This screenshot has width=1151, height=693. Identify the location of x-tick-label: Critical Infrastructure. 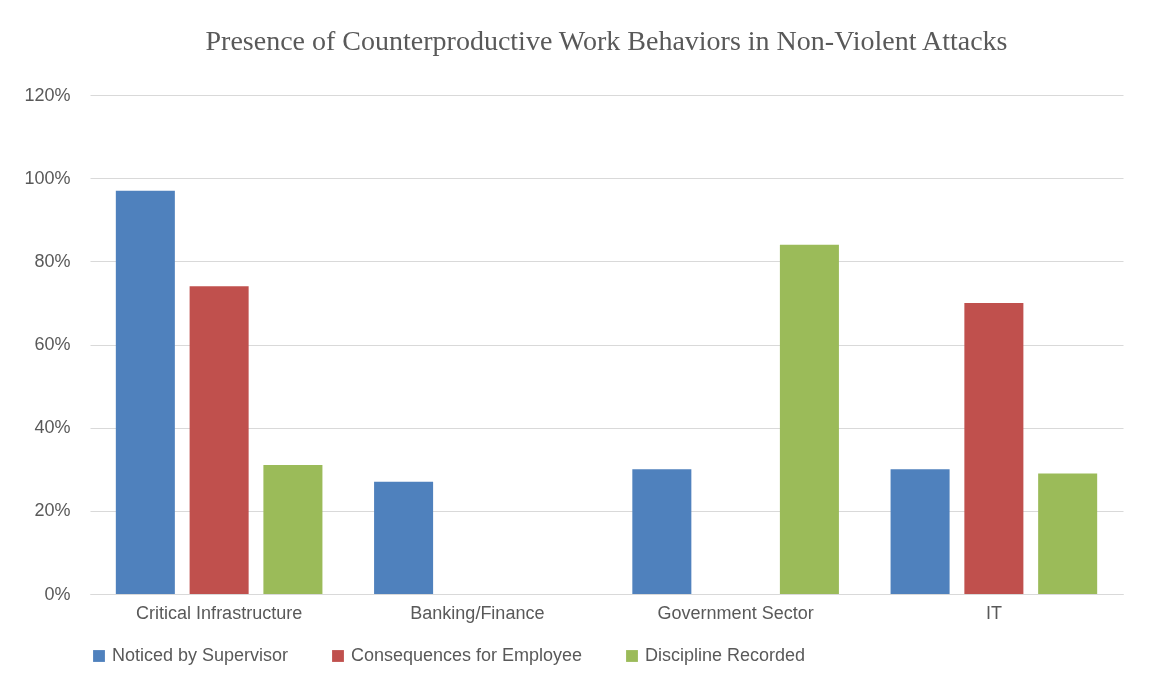
(219, 612).